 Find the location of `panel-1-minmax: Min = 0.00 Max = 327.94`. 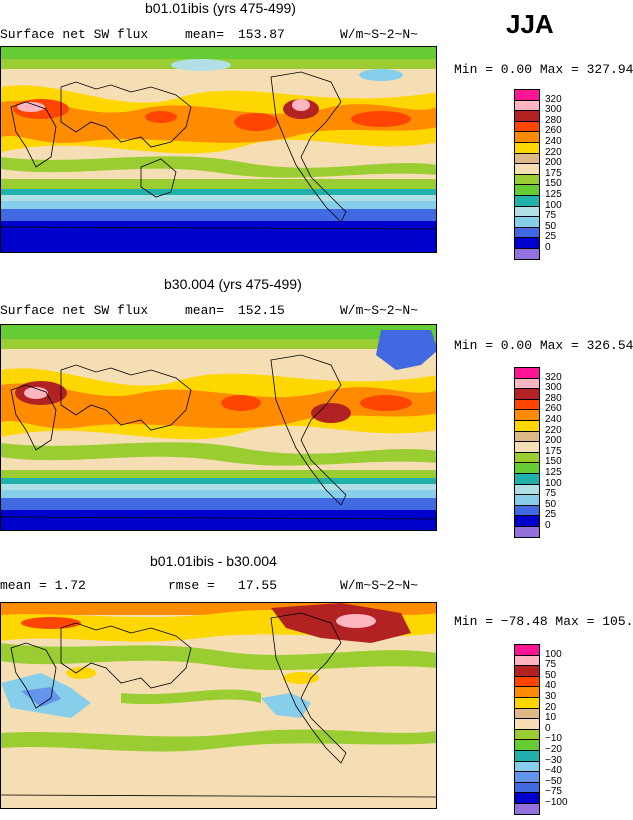

panel-1-minmax: Min = 0.00 Max = 327.94 is located at coordinates (543, 69).